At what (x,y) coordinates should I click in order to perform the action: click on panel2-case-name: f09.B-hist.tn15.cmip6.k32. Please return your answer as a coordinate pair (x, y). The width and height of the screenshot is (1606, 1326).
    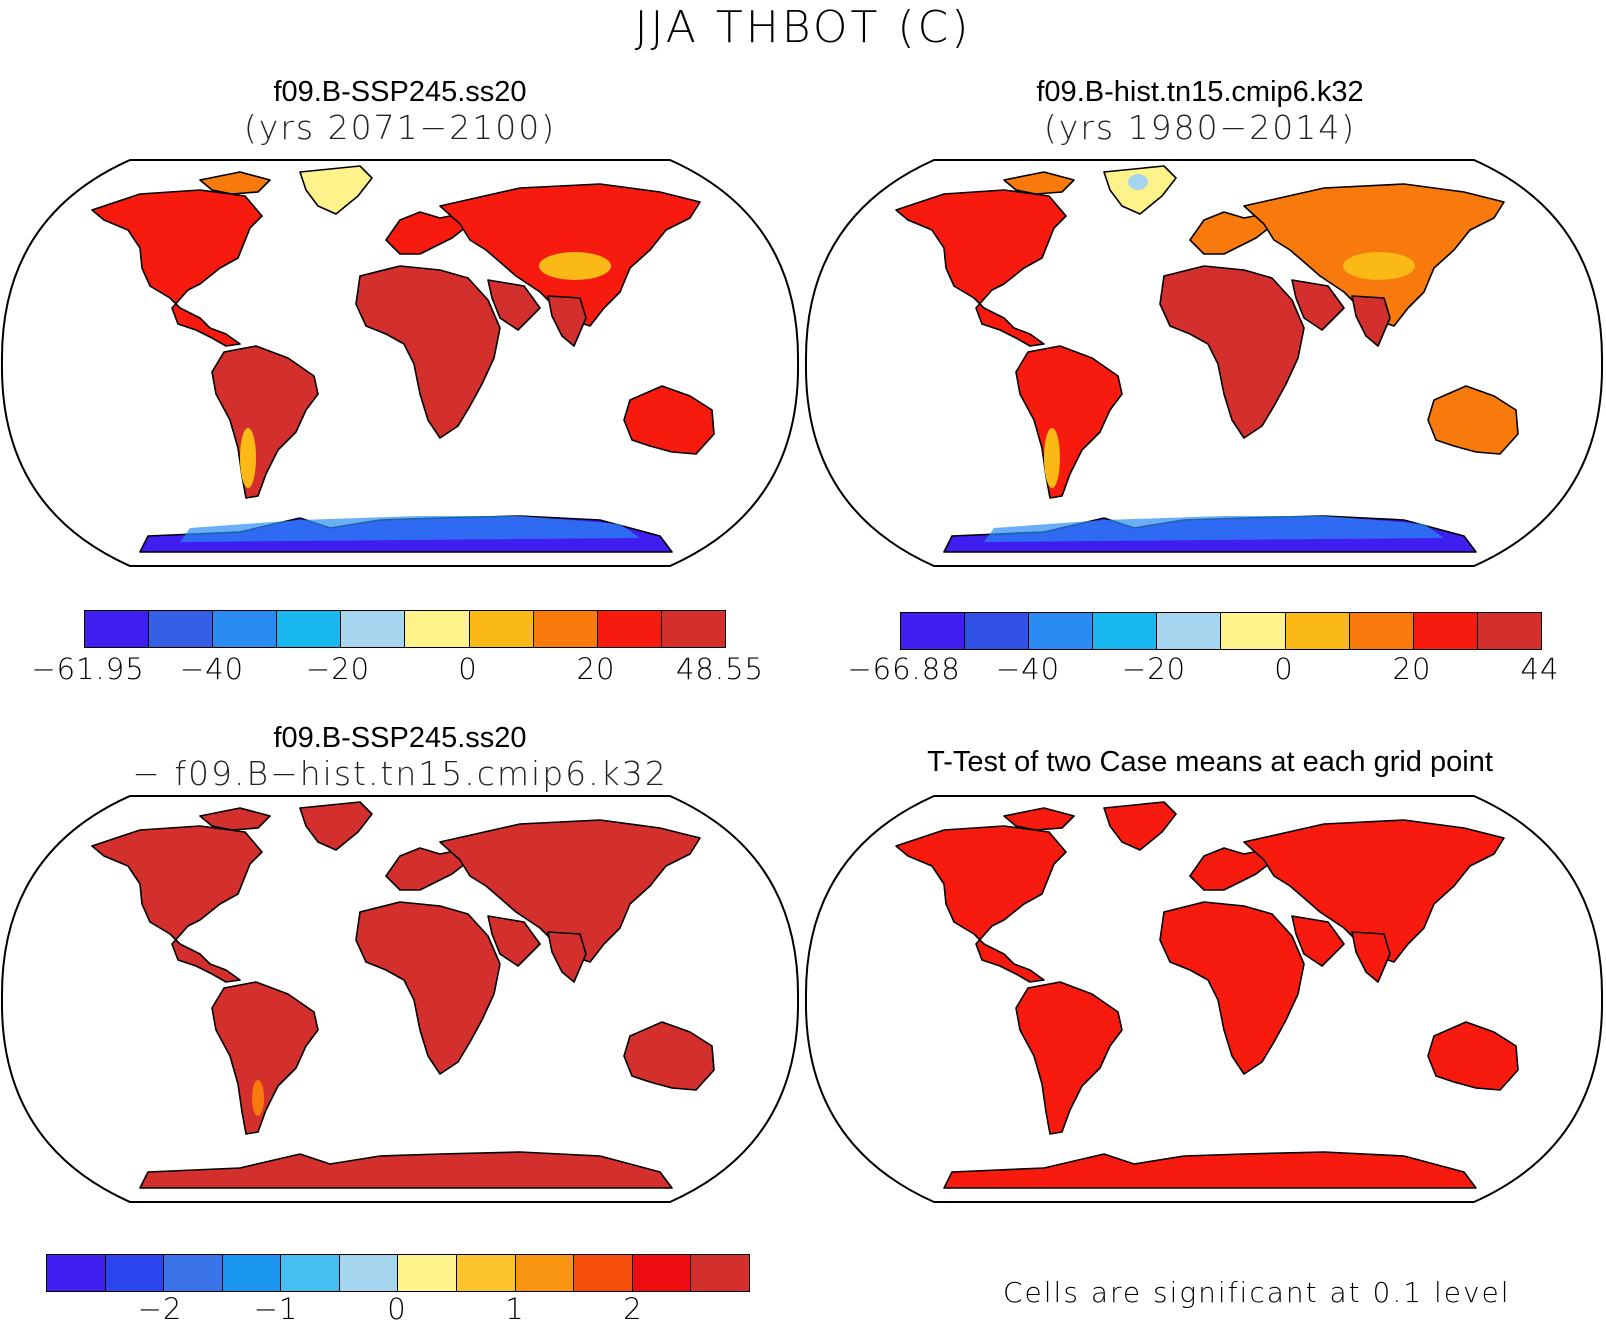
    Looking at the image, I should click on (1200, 92).